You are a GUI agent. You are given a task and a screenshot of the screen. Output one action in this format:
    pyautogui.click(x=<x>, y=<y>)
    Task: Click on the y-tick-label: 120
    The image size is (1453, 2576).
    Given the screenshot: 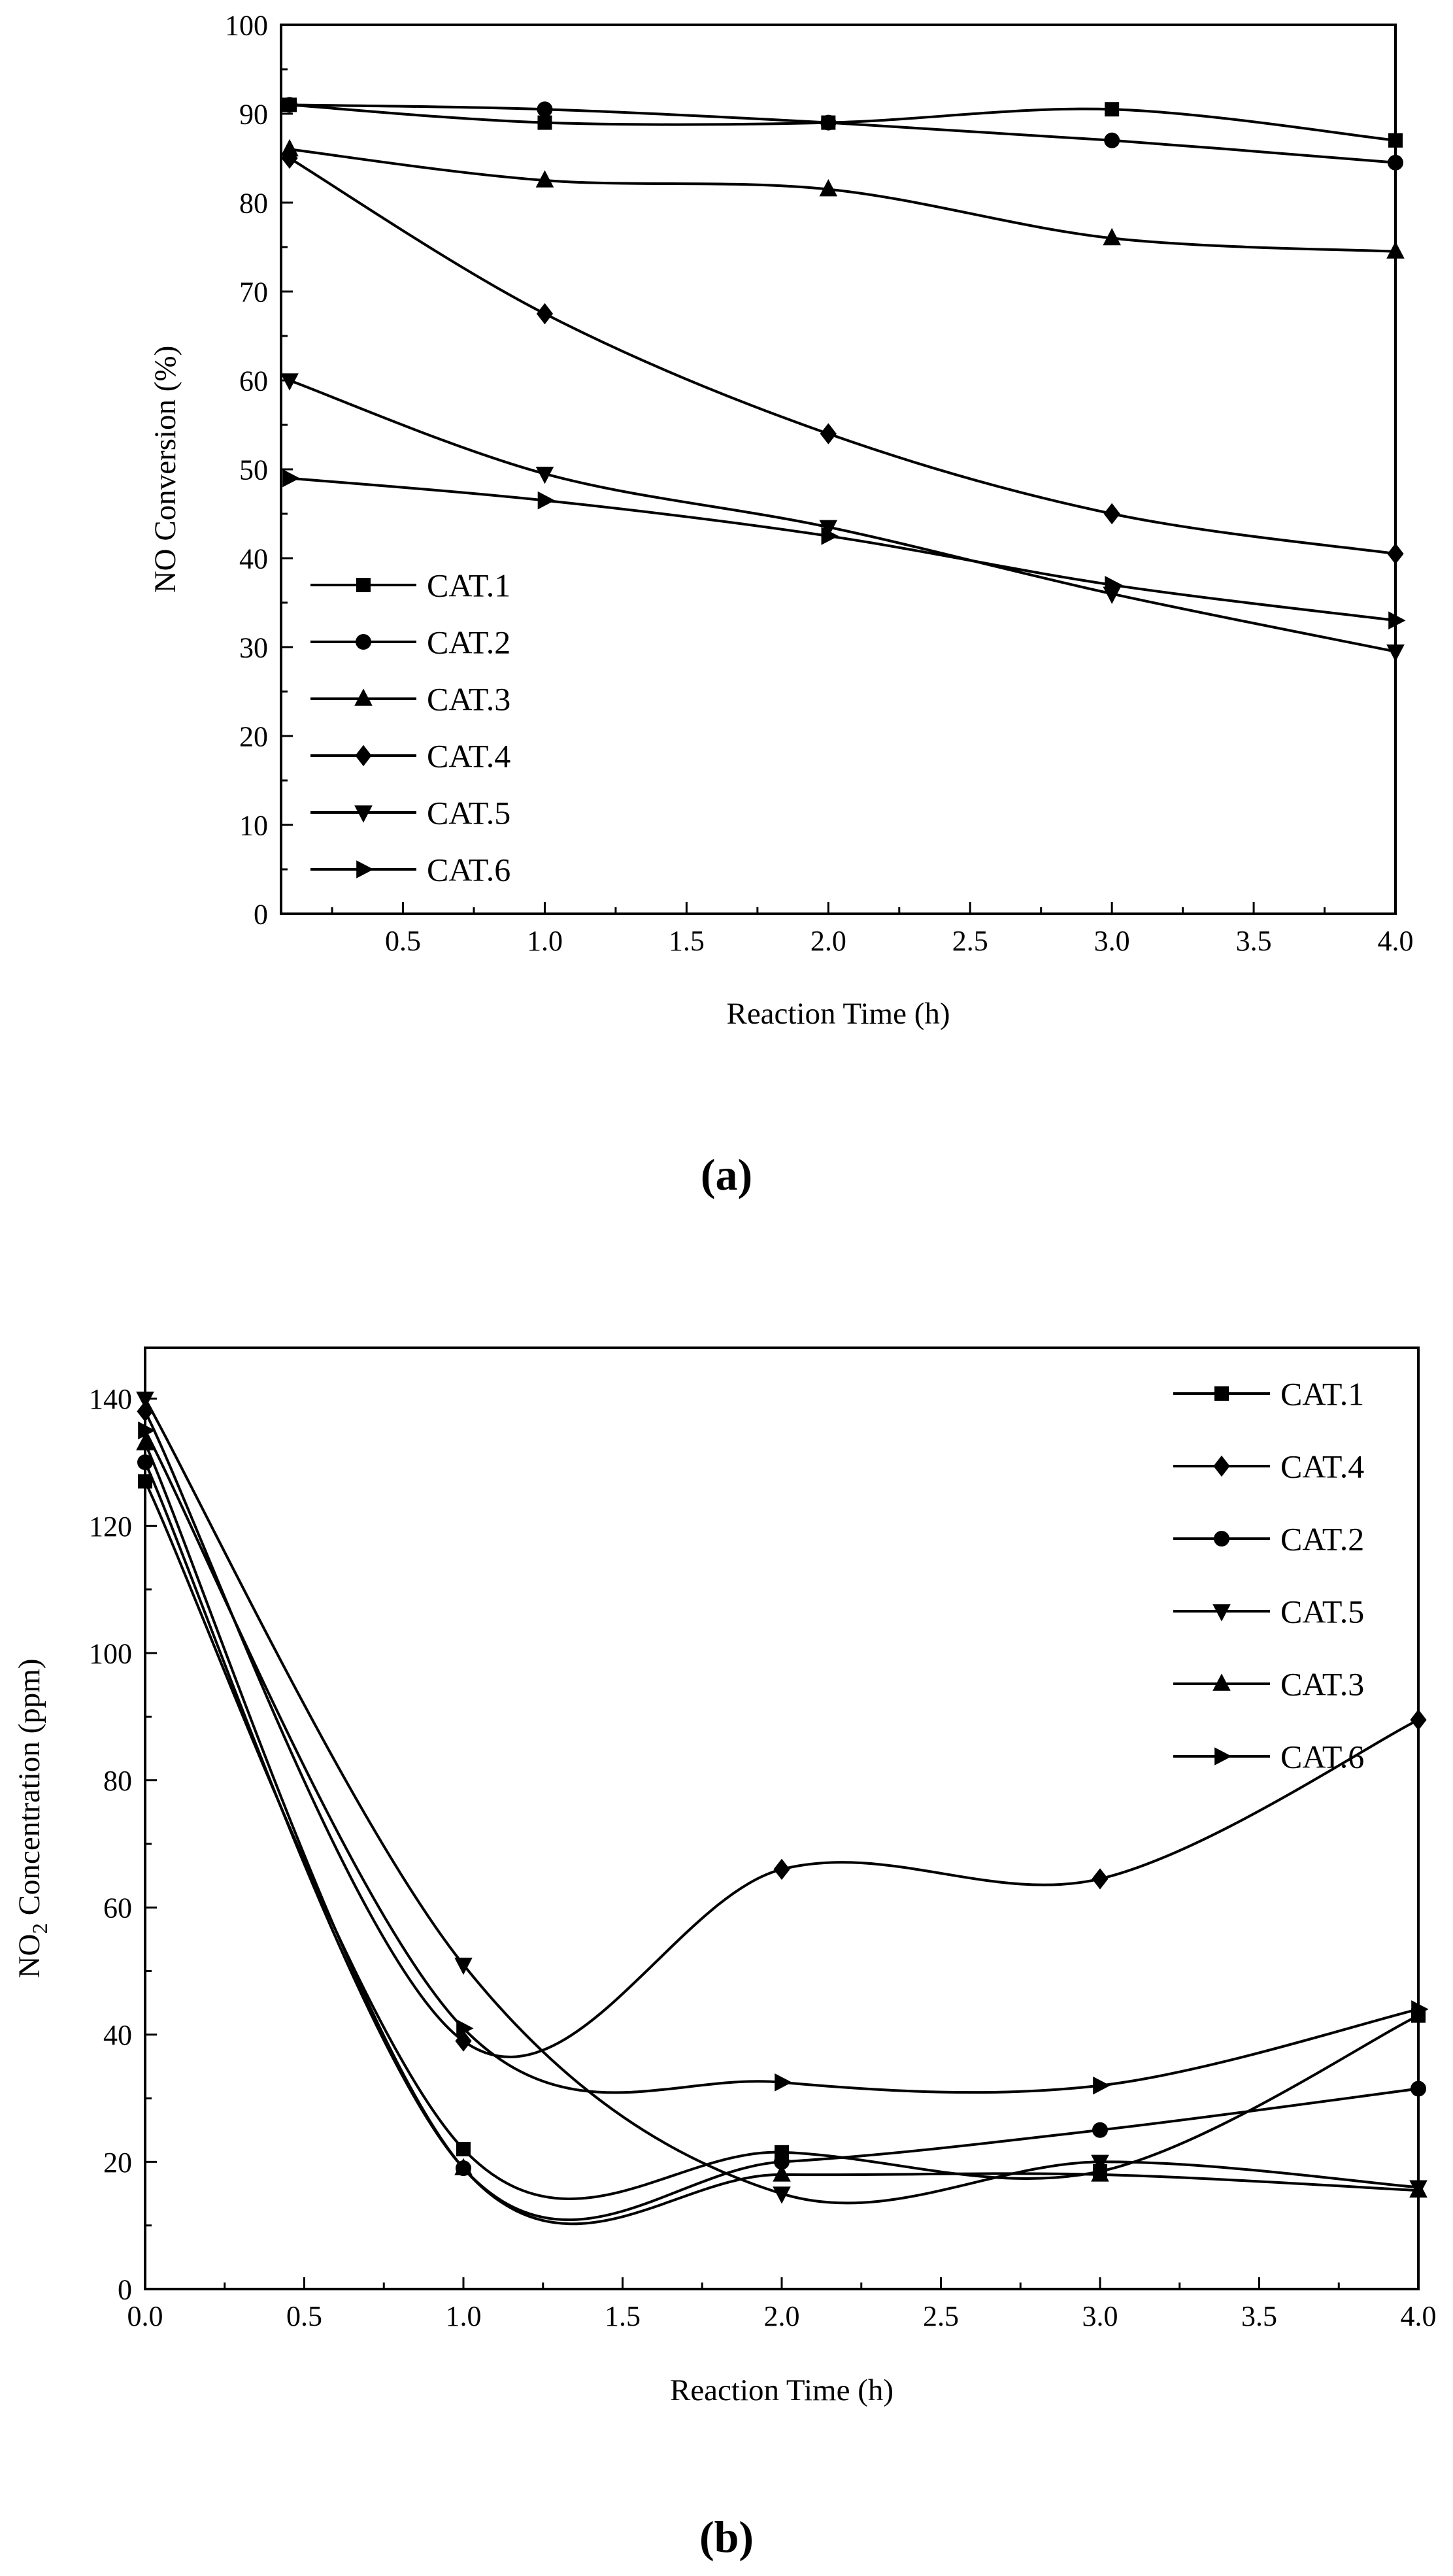 What is the action you would take?
    pyautogui.click(x=110, y=1527)
    